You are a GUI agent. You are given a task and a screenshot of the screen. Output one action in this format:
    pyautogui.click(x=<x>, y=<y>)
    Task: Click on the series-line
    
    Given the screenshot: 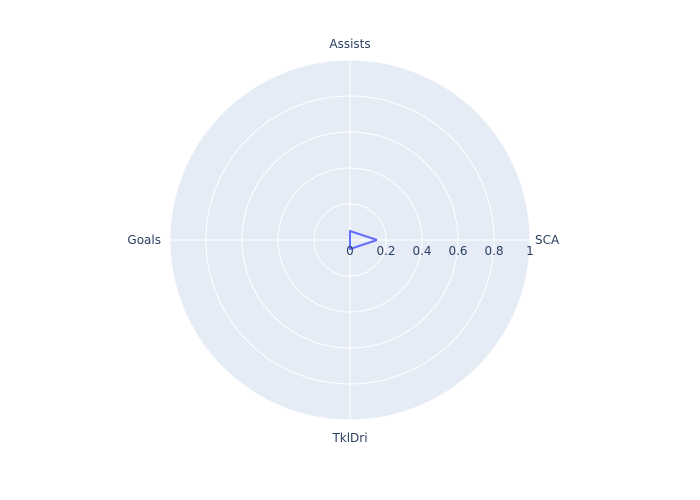 What is the action you would take?
    pyautogui.click(x=363, y=240)
    